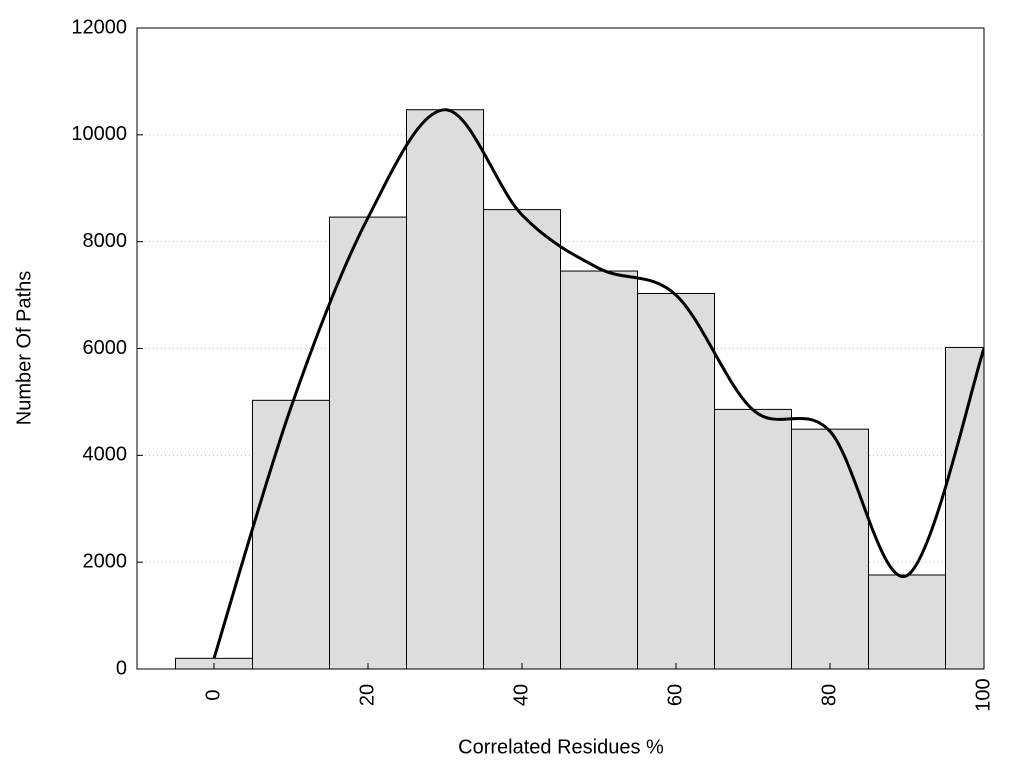 The height and width of the screenshot is (768, 1024). Describe the element at coordinates (105, 455) in the screenshot. I see `y-tick-label: 4000` at that location.